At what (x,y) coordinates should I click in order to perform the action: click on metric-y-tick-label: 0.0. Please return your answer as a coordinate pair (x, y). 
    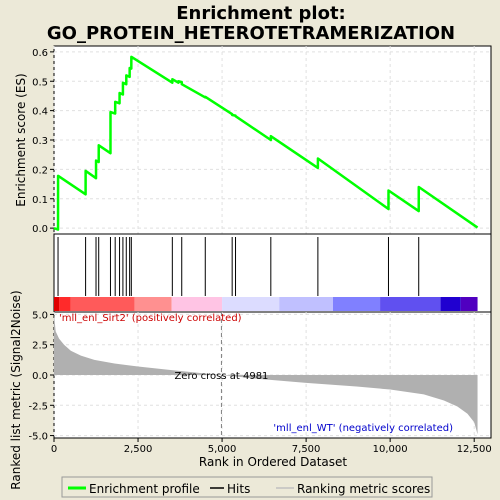
    Looking at the image, I should click on (40, 376).